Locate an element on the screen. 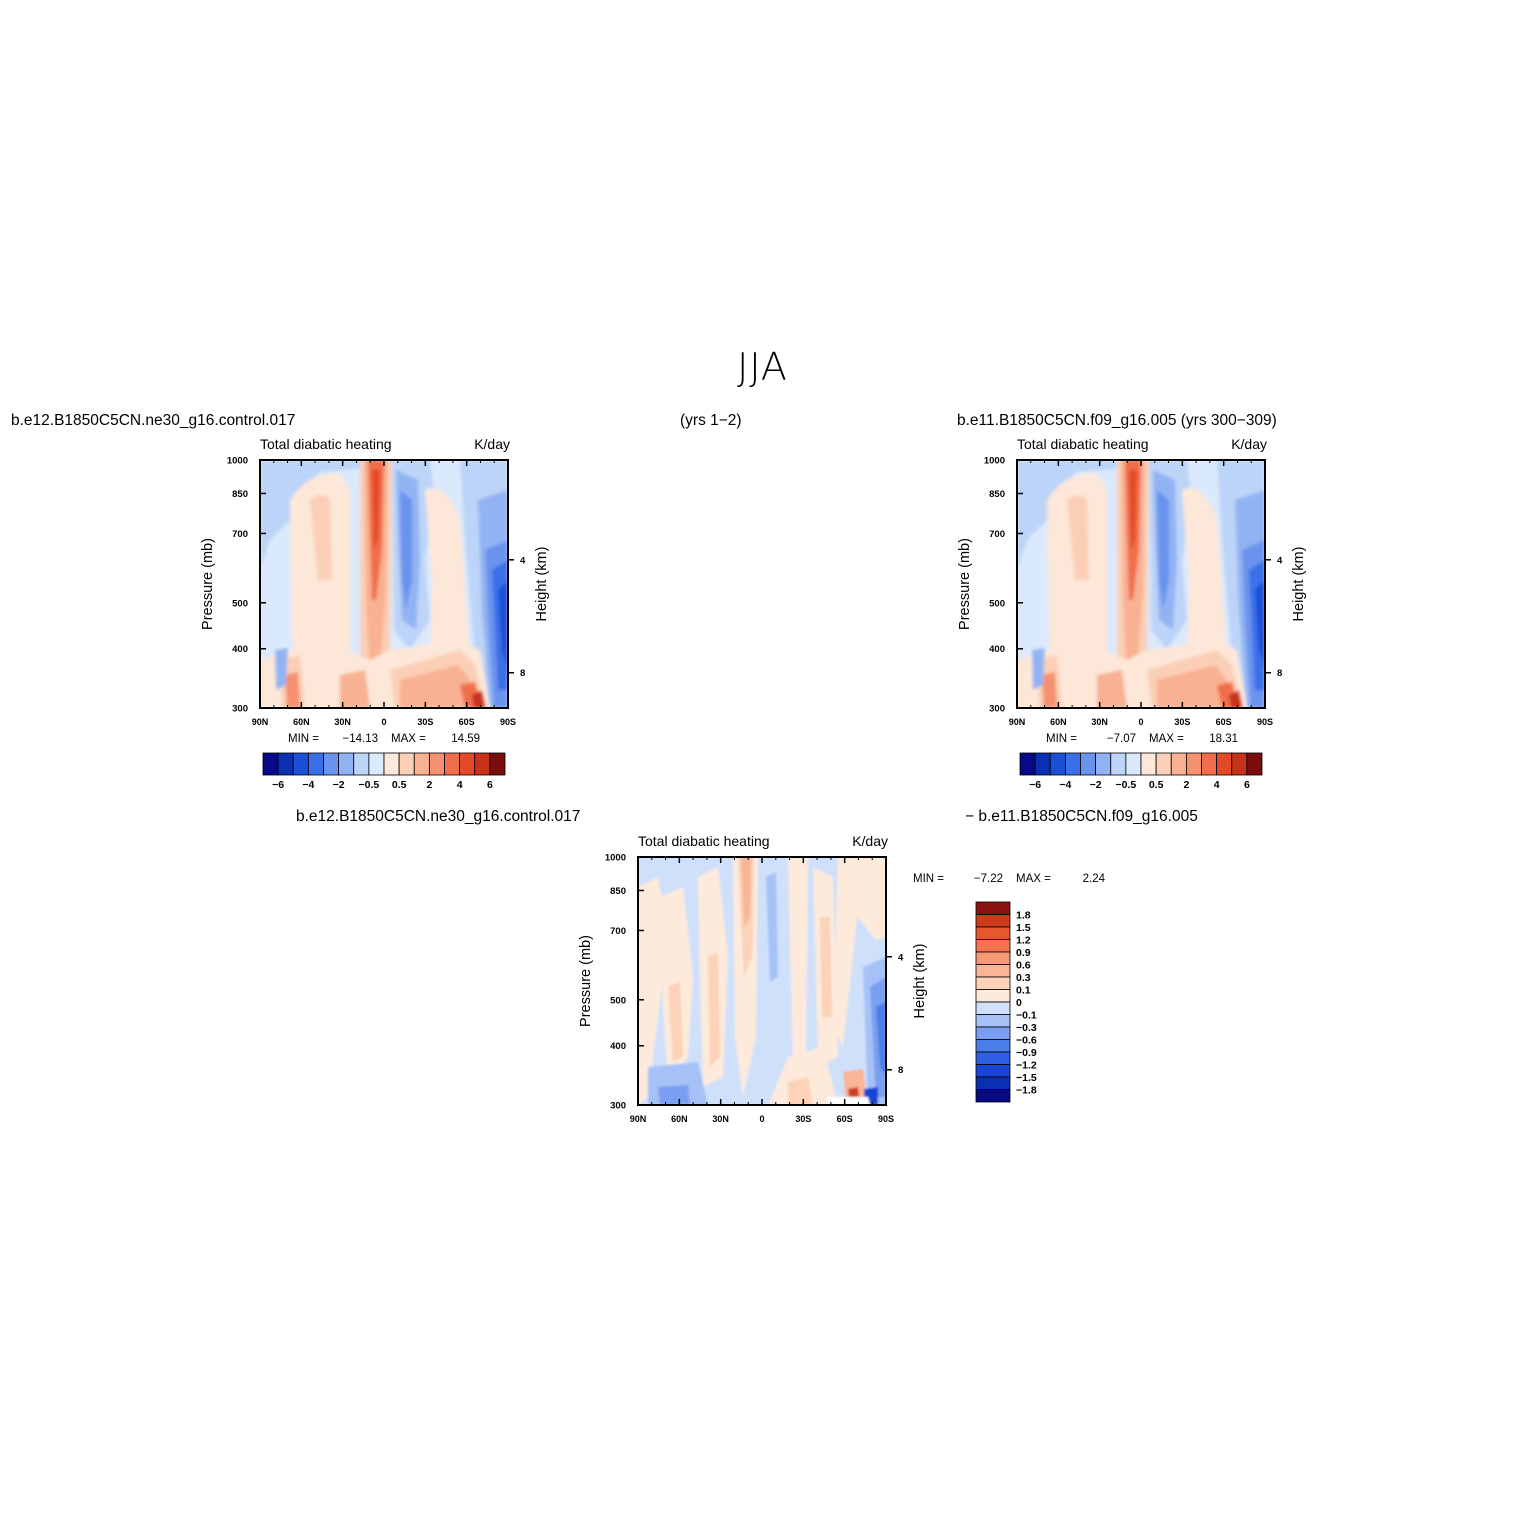 This screenshot has height=1525, width=1525. heatmap-case1 is located at coordinates (384, 584).